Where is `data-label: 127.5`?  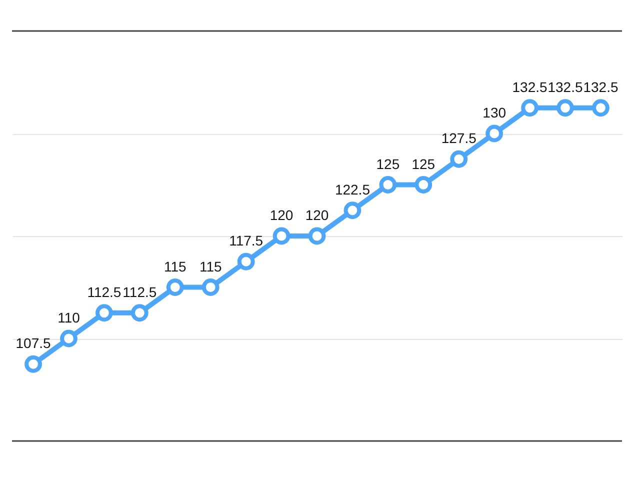 data-label: 127.5 is located at coordinates (459, 138).